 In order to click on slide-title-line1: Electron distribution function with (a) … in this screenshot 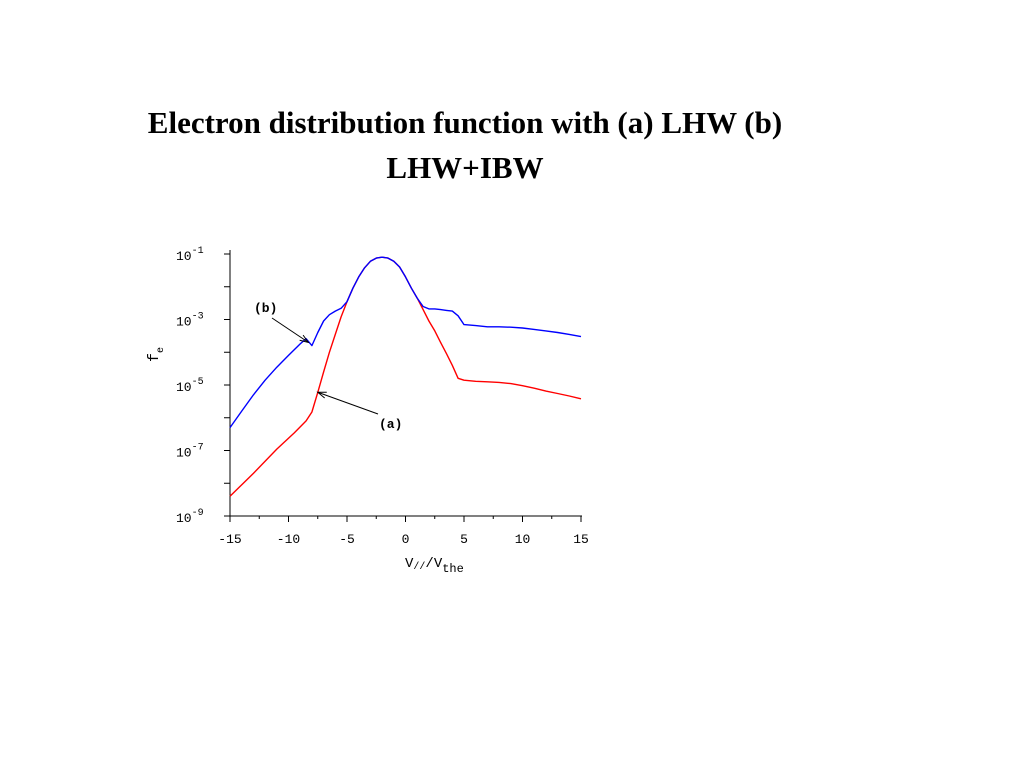, I will do `click(465, 122)`.